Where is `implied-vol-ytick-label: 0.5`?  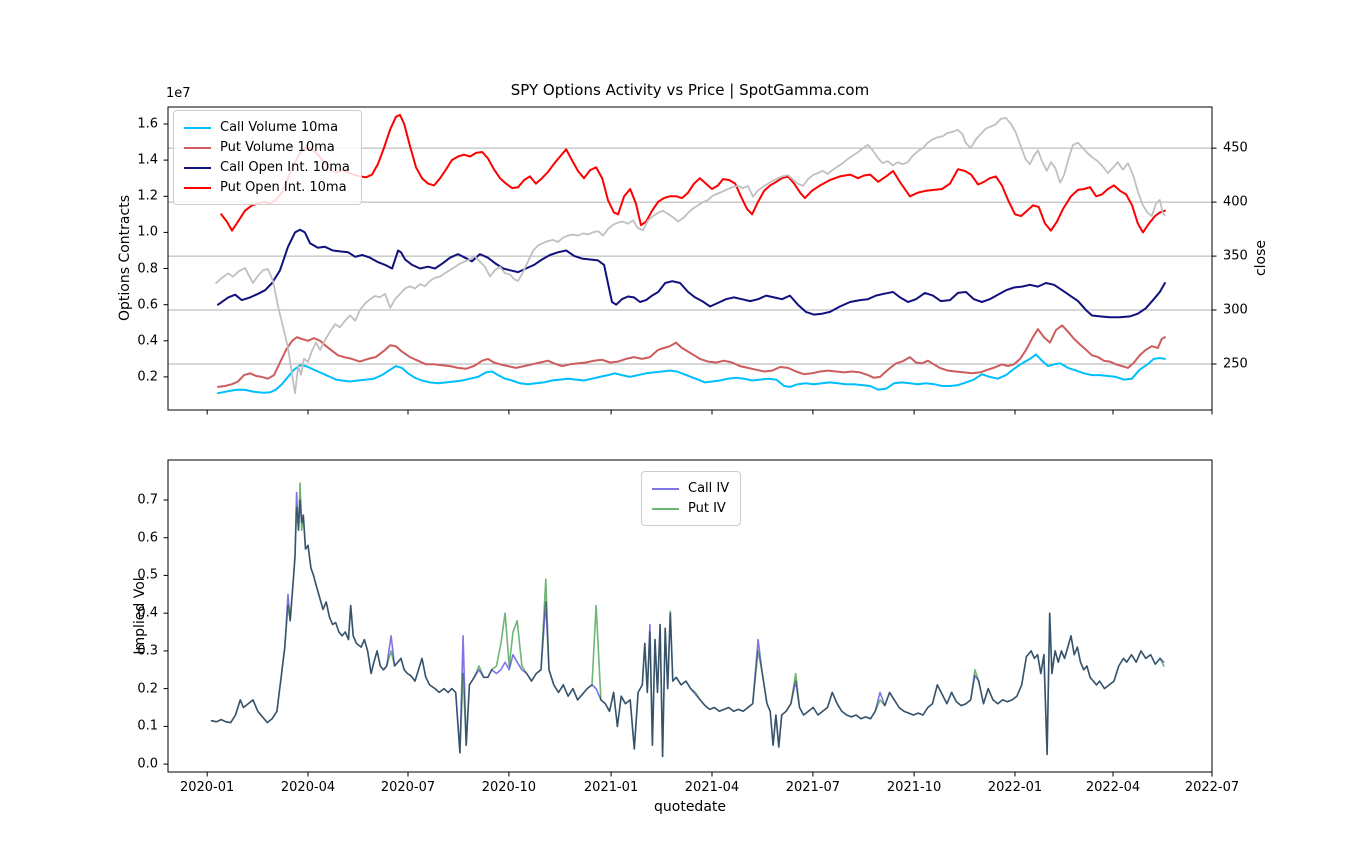
implied-vol-ytick-label: 0.5 is located at coordinates (147, 575).